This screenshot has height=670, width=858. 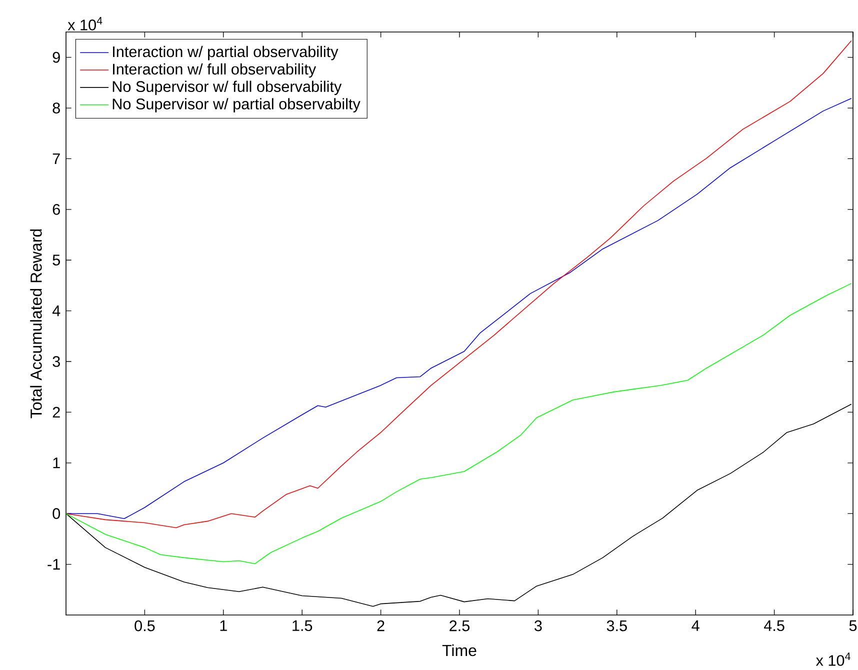 I want to click on y-tick-label: 2, so click(x=56, y=412).